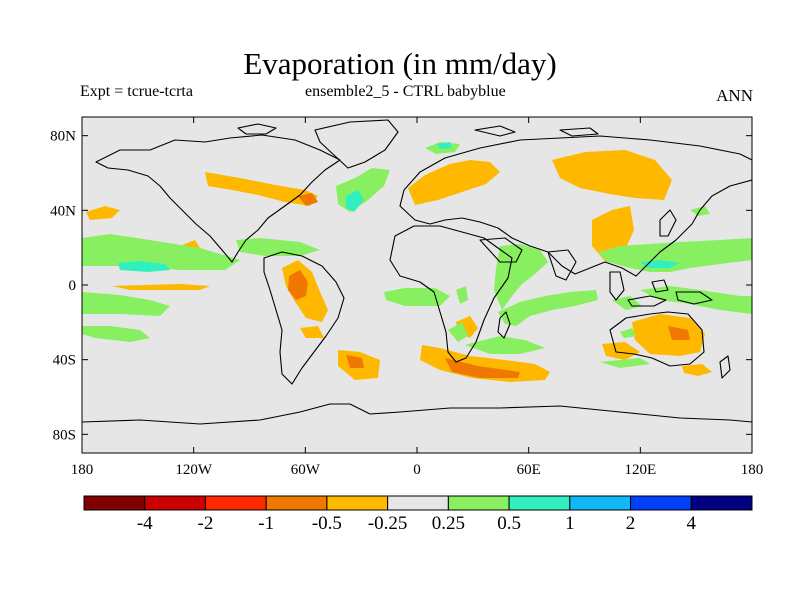 This screenshot has height=600, width=800. Describe the element at coordinates (570, 523) in the screenshot. I see `colorbar-label: 1` at that location.